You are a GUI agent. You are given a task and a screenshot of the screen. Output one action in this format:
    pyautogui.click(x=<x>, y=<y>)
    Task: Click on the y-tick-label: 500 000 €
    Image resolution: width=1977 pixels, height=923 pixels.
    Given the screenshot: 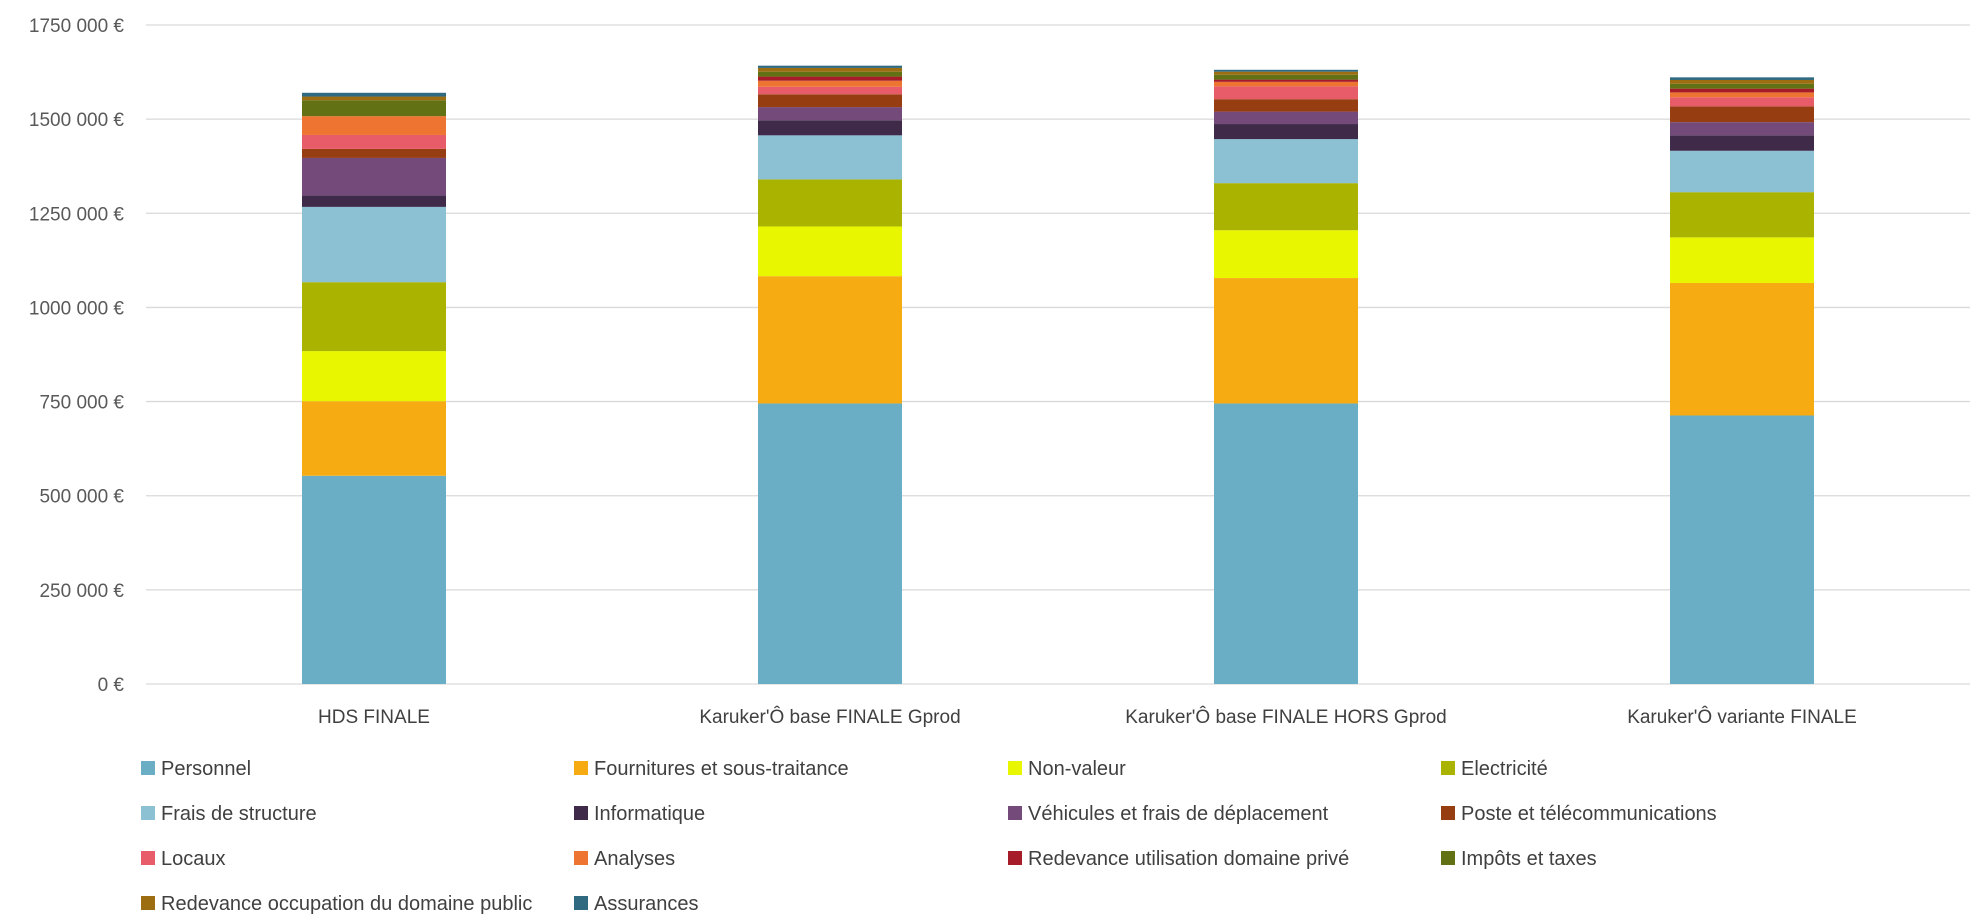 What is the action you would take?
    pyautogui.click(x=81, y=497)
    